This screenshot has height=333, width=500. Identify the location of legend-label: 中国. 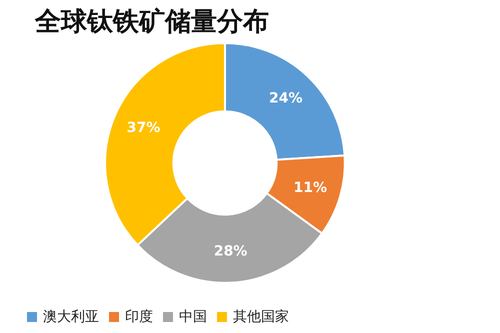
(193, 317).